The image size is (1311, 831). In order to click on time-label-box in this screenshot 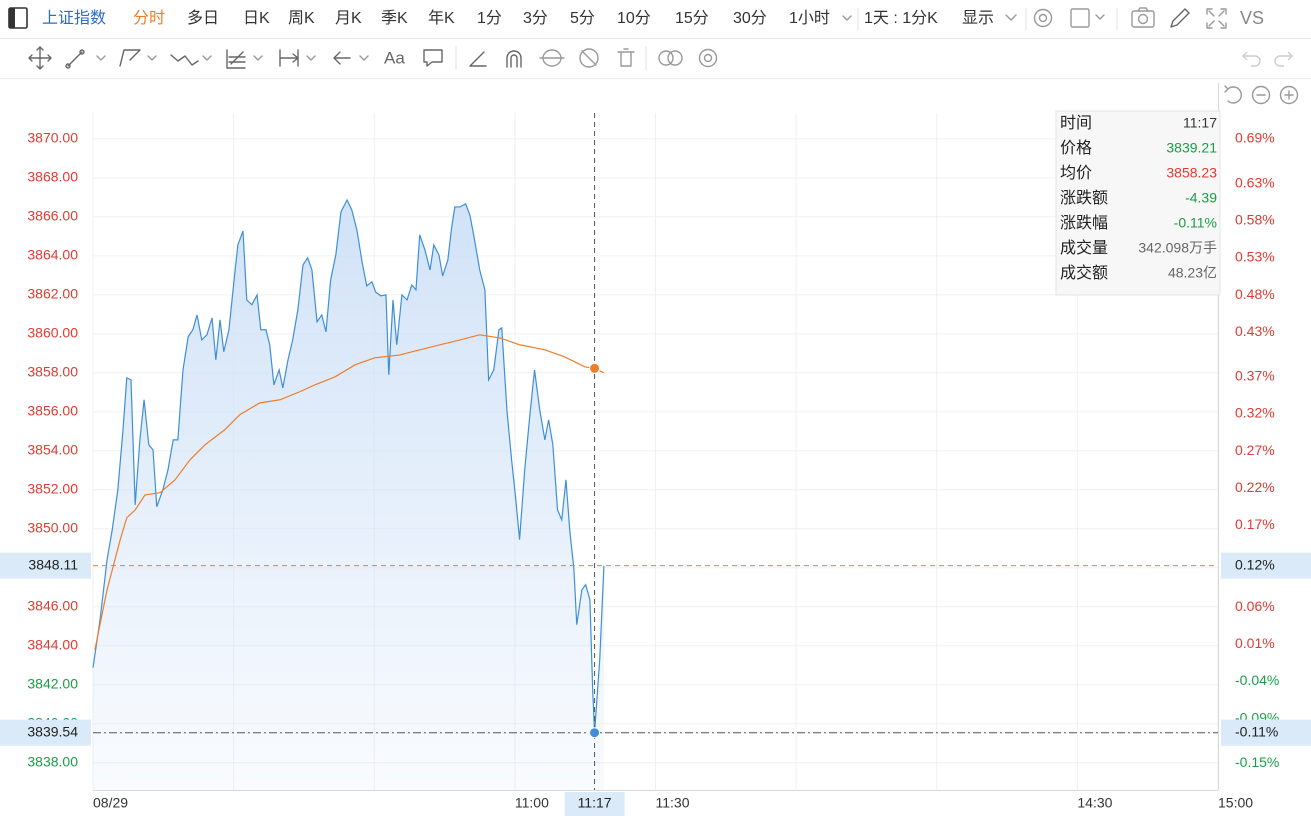, I will do `click(594, 804)`.